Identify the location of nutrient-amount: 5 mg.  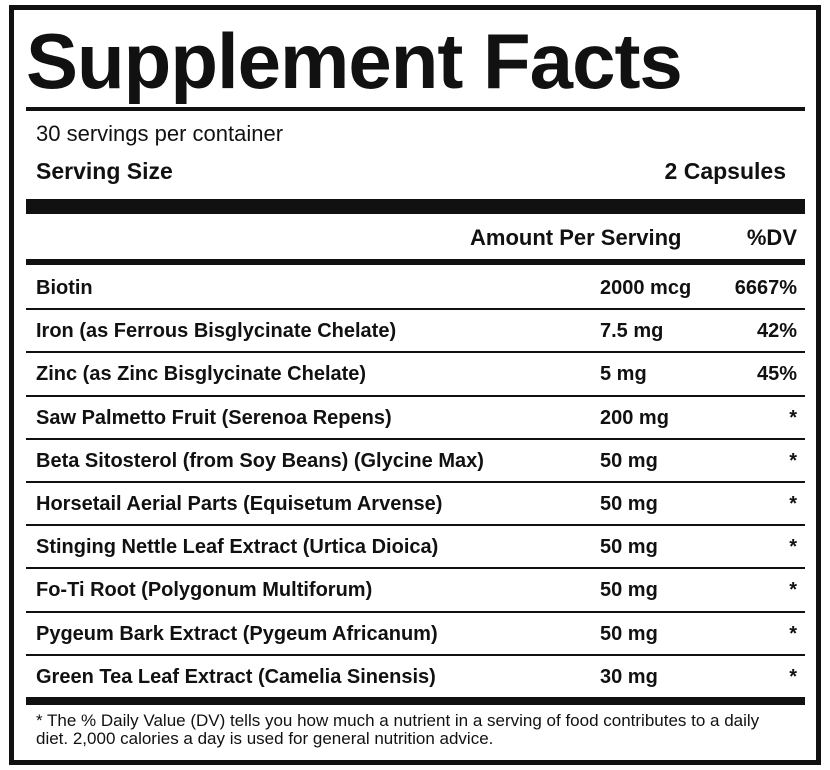
(623, 374).